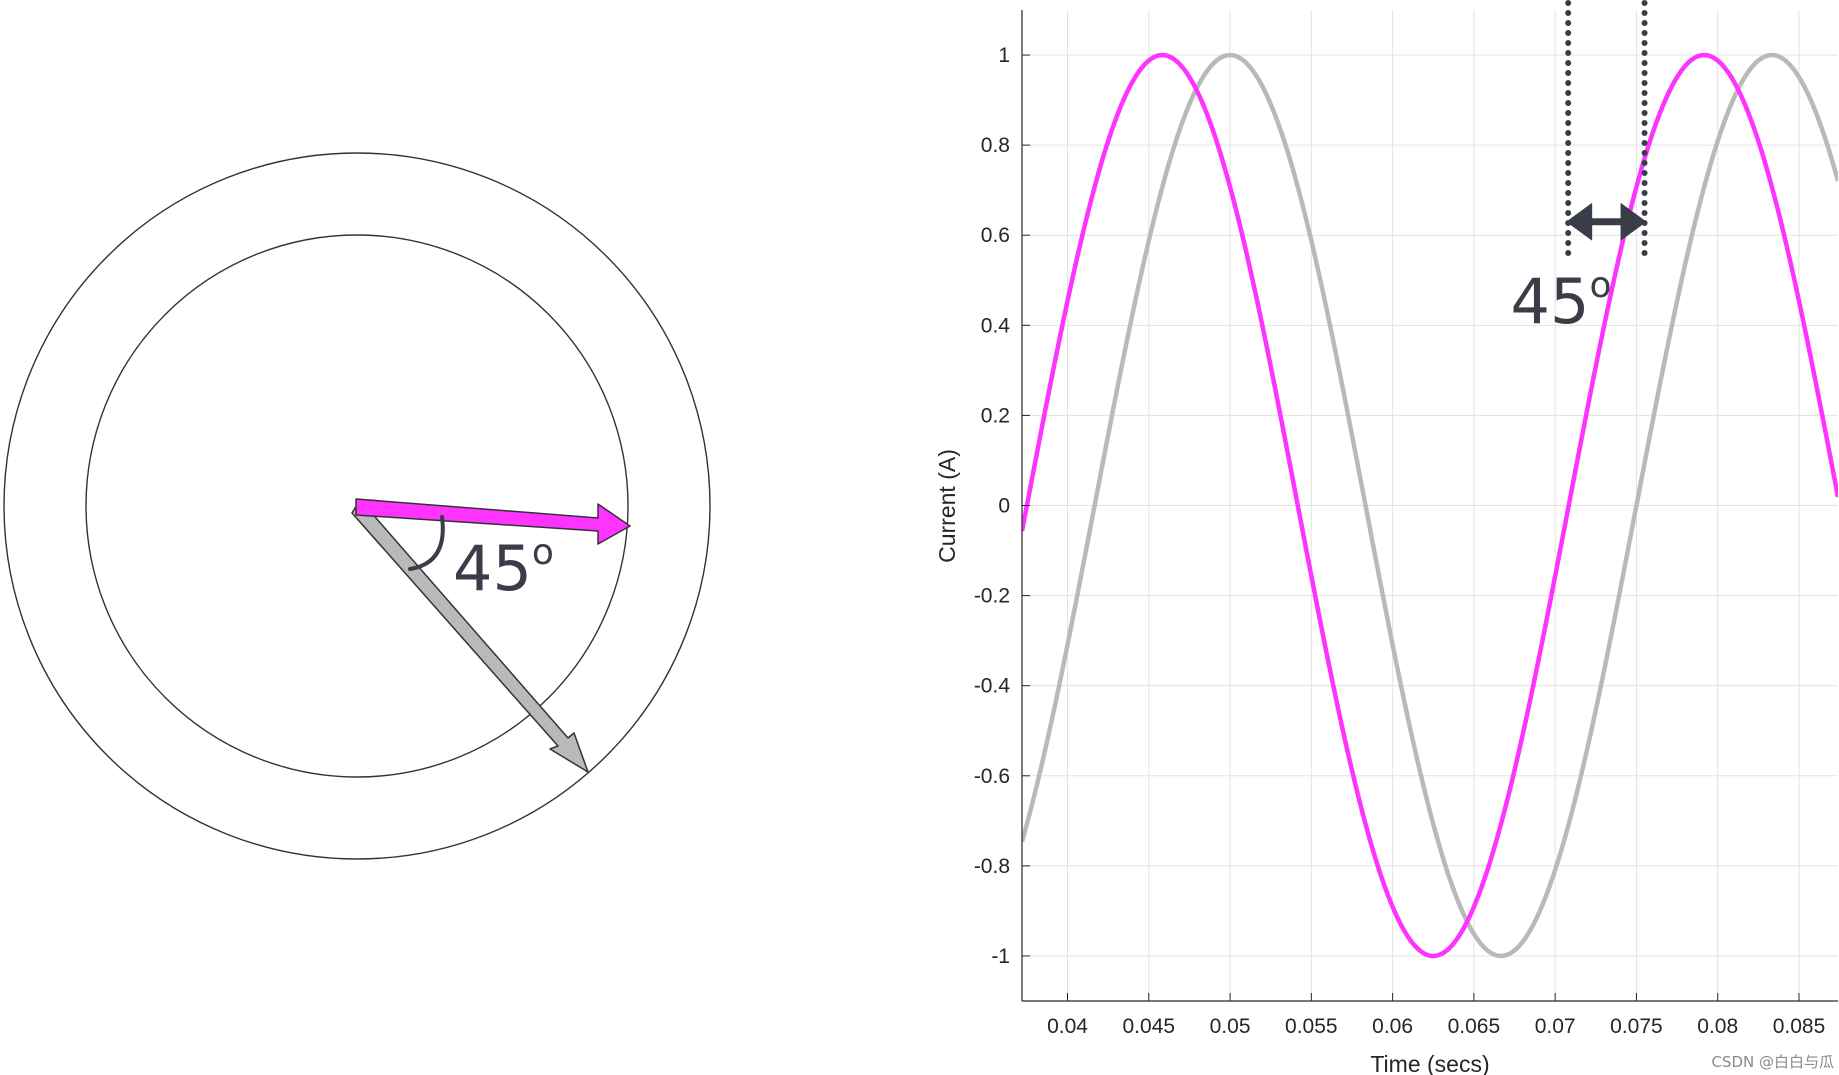  I want to click on phase-arrow-left-head, so click(1579, 221).